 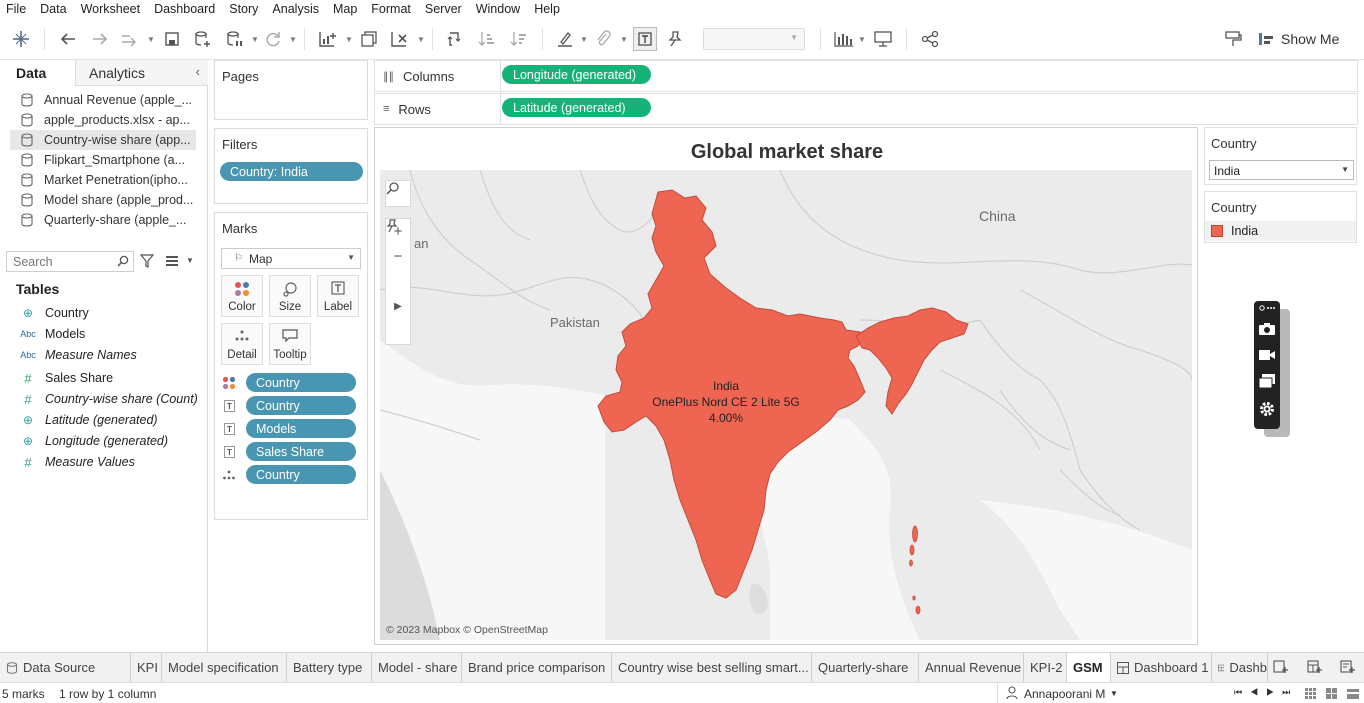 What do you see at coordinates (417, 667) in the screenshot?
I see `sheet-tab: Model - share` at bounding box center [417, 667].